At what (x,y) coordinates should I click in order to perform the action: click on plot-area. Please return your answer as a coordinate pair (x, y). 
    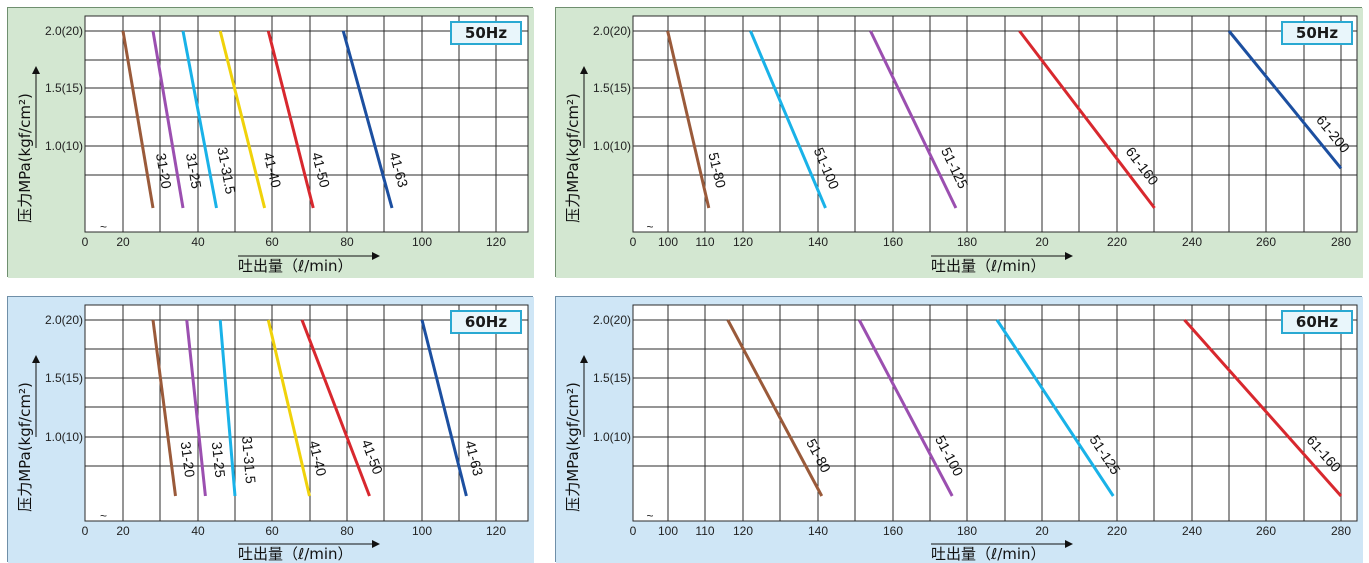
    Looking at the image, I should click on (306, 124).